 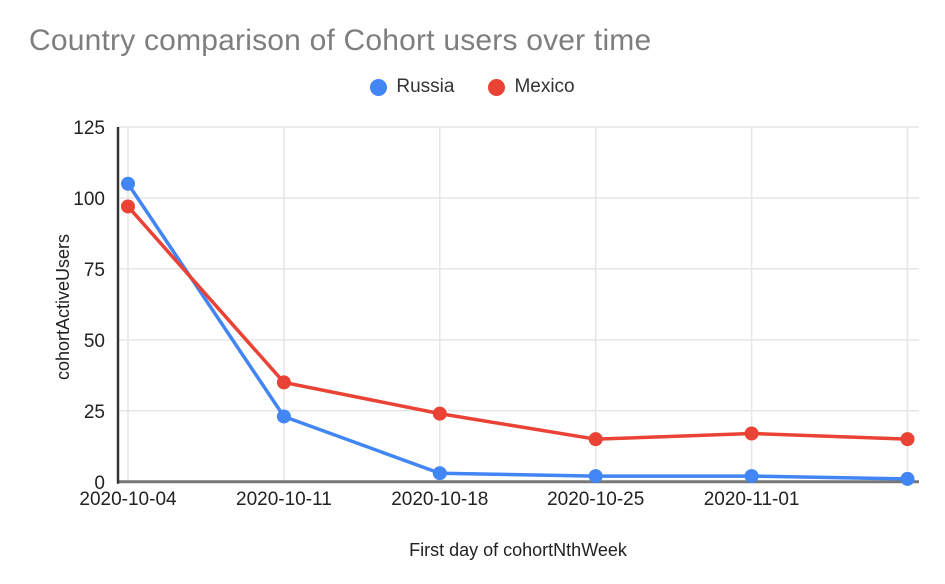 I want to click on y-tick-label: 100, so click(x=89, y=199).